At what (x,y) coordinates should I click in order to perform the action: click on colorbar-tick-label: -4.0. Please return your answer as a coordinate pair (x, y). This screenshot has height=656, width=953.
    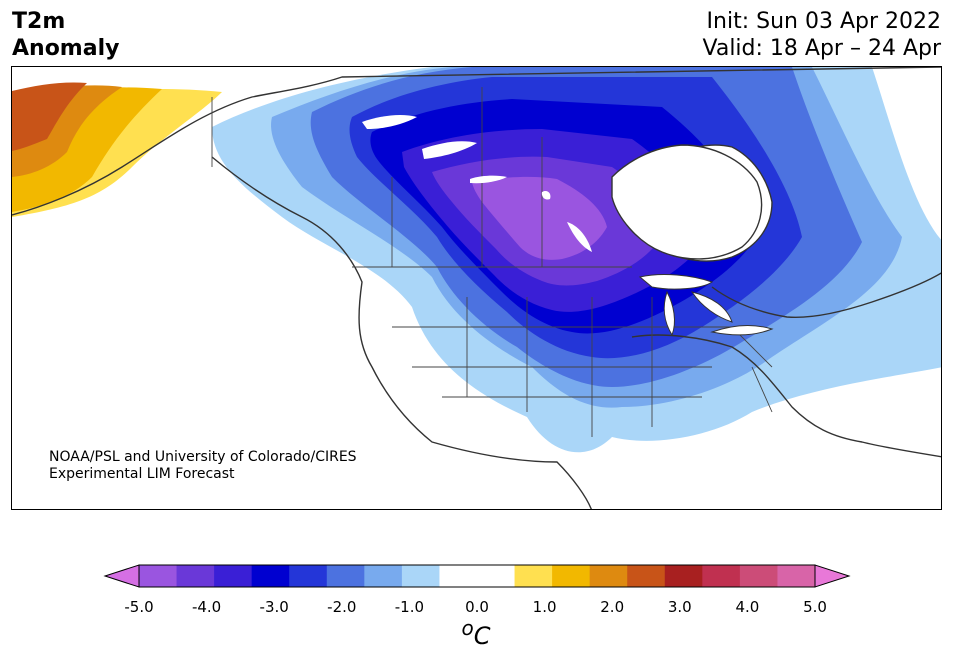
    Looking at the image, I should click on (206, 607).